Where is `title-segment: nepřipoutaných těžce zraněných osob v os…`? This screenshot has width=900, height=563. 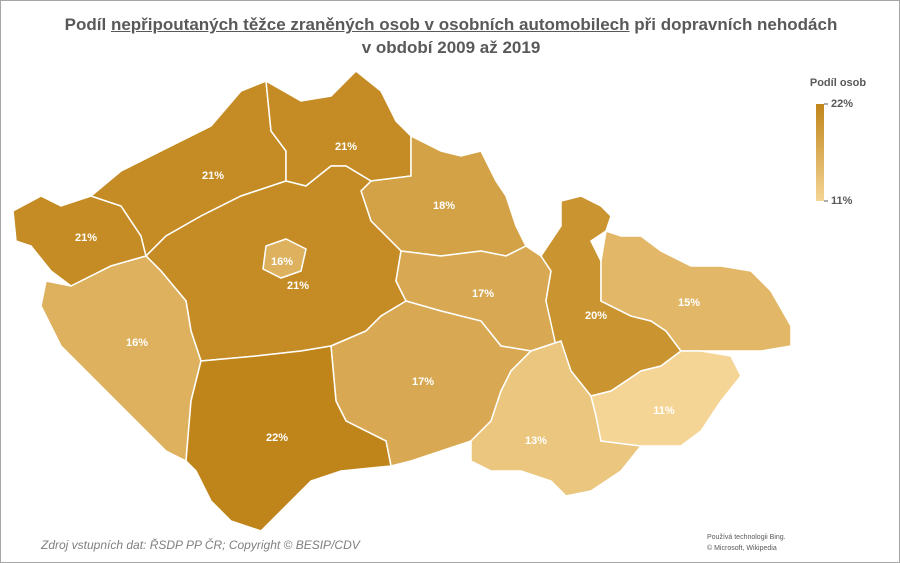
title-segment: nepřipoutaných těžce zraněných osob v os… is located at coordinates (370, 24).